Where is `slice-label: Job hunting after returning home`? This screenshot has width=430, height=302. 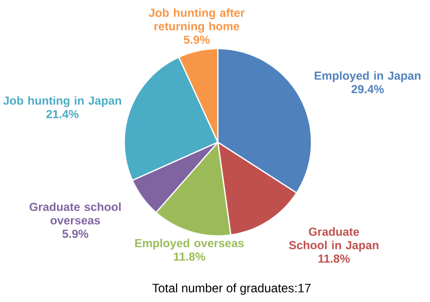 slice-label: Job hunting after returning home is located at coordinates (196, 20).